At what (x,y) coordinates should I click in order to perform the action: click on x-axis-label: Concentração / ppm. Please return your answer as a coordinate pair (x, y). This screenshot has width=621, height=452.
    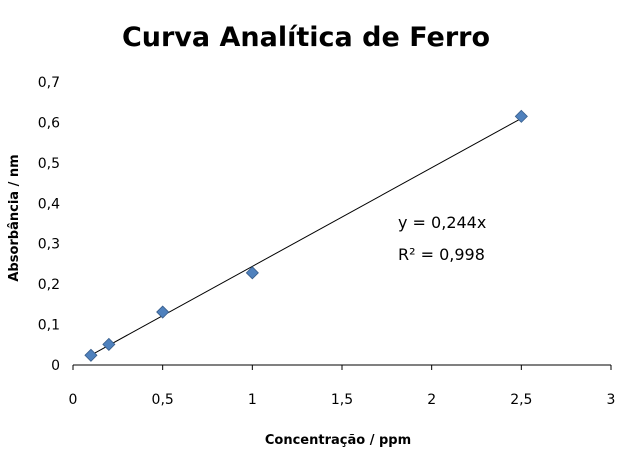
    Looking at the image, I should click on (338, 440).